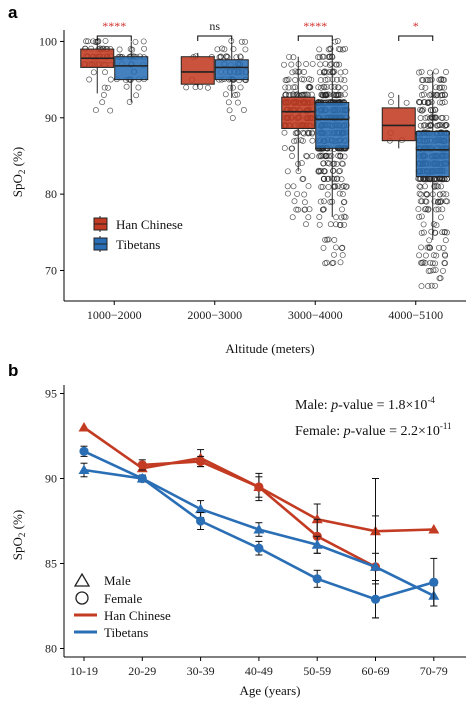 The width and height of the screenshot is (474, 701). Describe the element at coordinates (214, 315) in the screenshot. I see `panel-a-x-tick-label: 2000−3000` at that location.